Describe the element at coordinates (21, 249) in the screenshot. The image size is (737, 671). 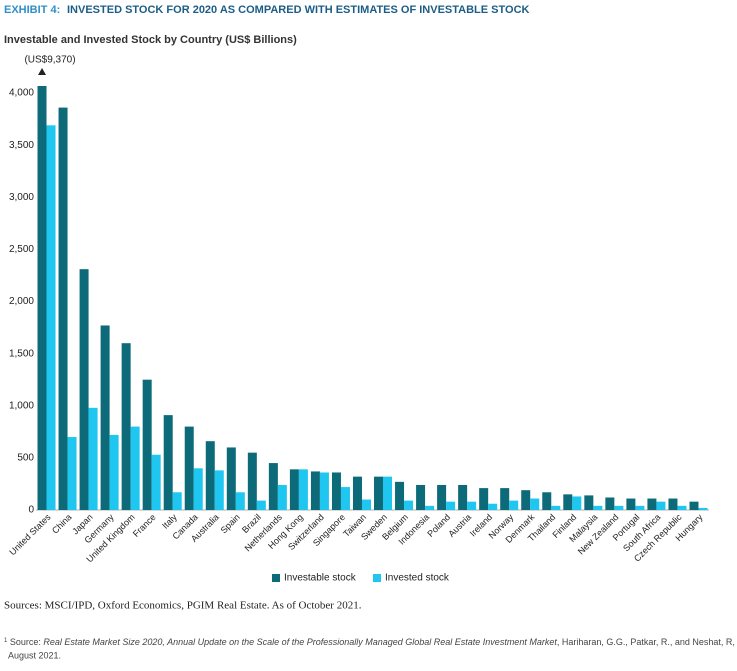
I see `y-tick-label: 2,500` at that location.